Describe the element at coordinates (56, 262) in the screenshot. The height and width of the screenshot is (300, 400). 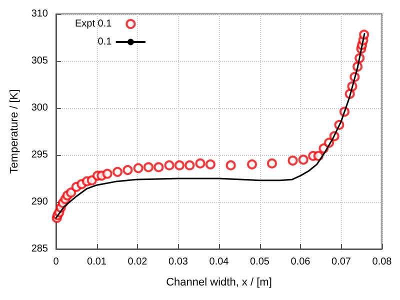
I see `x-tick-label: 0` at that location.